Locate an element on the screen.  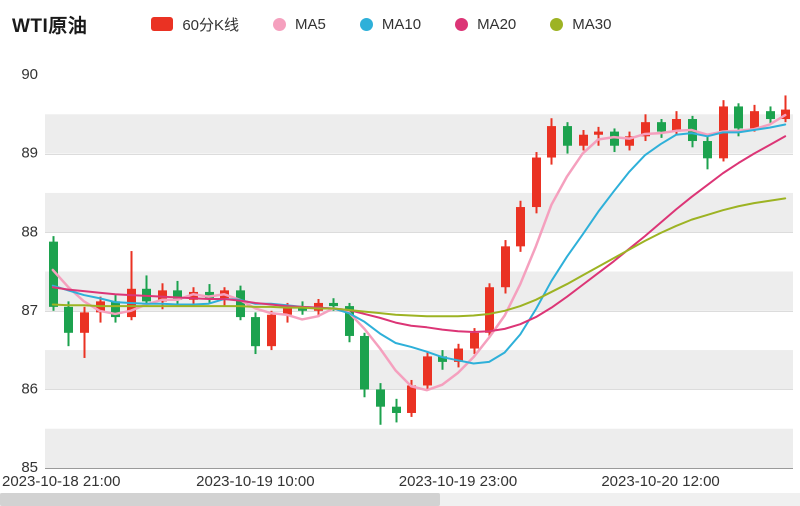
chart-header: WTI原油 60分K线 MA5 MA10 MA20 MA30 is located at coordinates (406, 24).